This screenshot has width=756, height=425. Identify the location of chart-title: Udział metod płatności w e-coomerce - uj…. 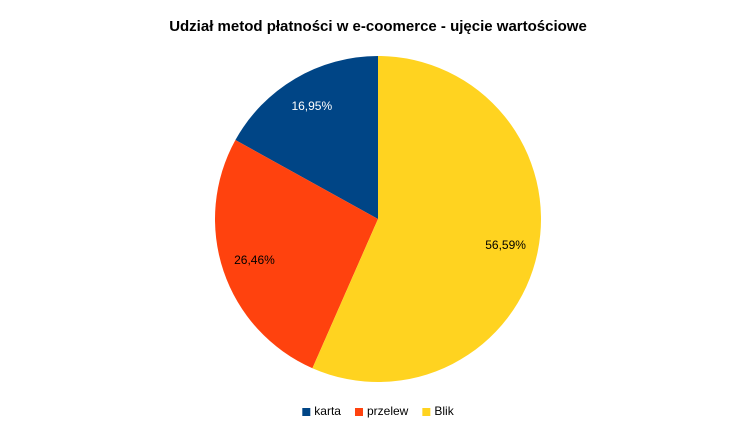
(378, 26).